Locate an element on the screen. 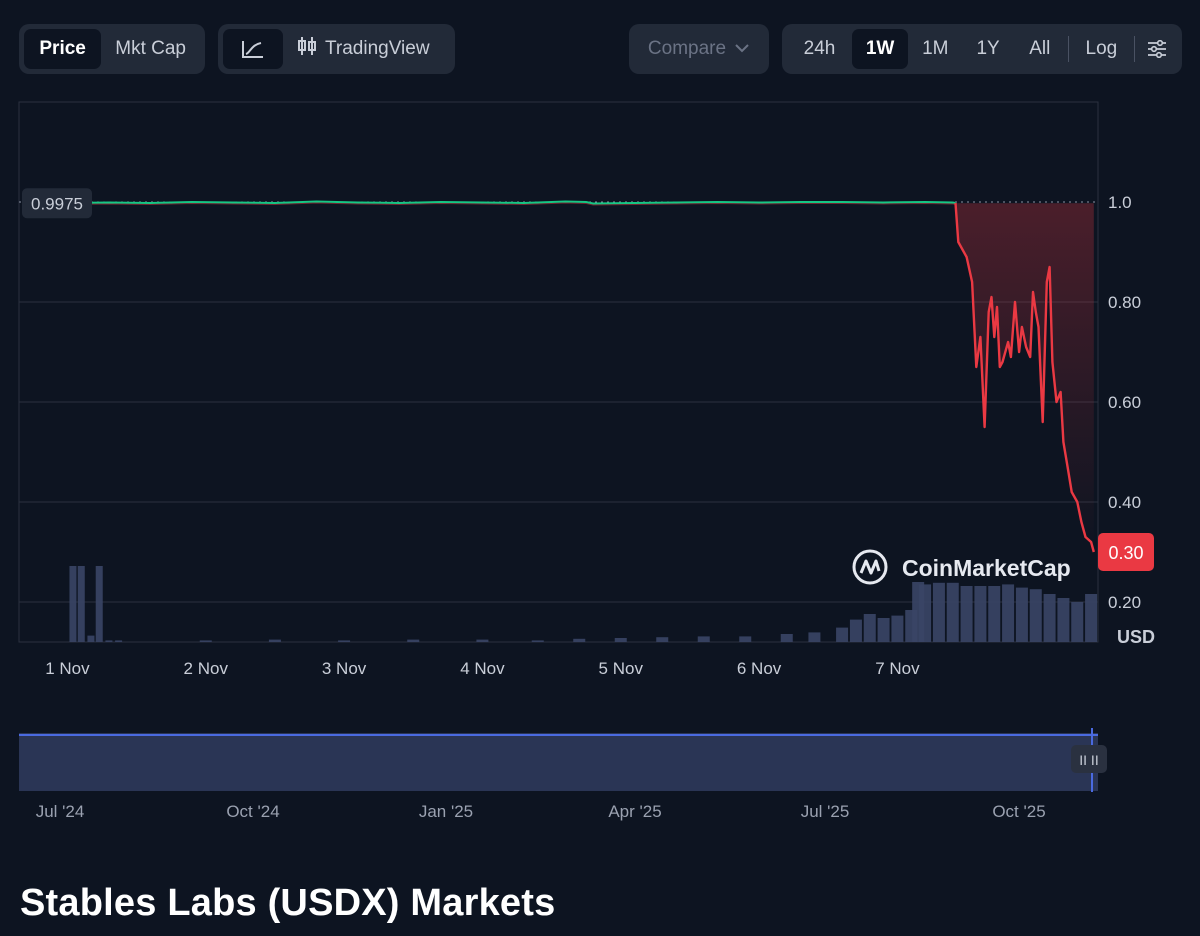 The height and width of the screenshot is (936, 1200). open-price-label: 0.9975 is located at coordinates (57, 203).